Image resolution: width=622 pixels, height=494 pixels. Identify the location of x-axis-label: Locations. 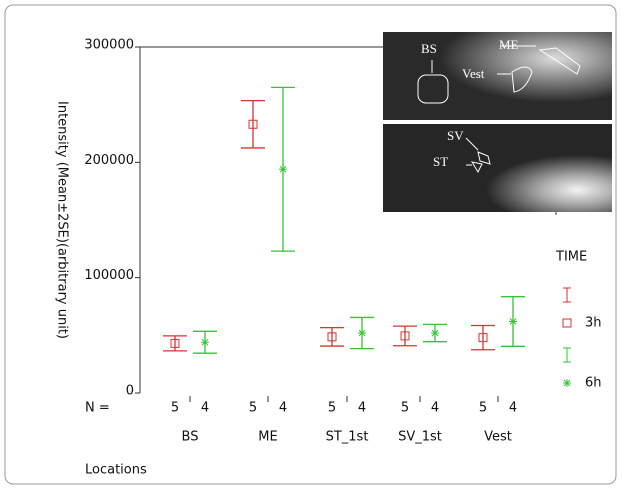
(116, 470).